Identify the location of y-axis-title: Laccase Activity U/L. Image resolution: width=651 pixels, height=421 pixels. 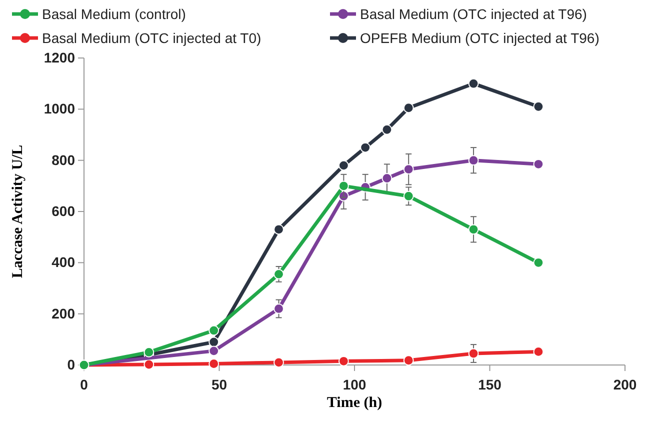
(18, 211).